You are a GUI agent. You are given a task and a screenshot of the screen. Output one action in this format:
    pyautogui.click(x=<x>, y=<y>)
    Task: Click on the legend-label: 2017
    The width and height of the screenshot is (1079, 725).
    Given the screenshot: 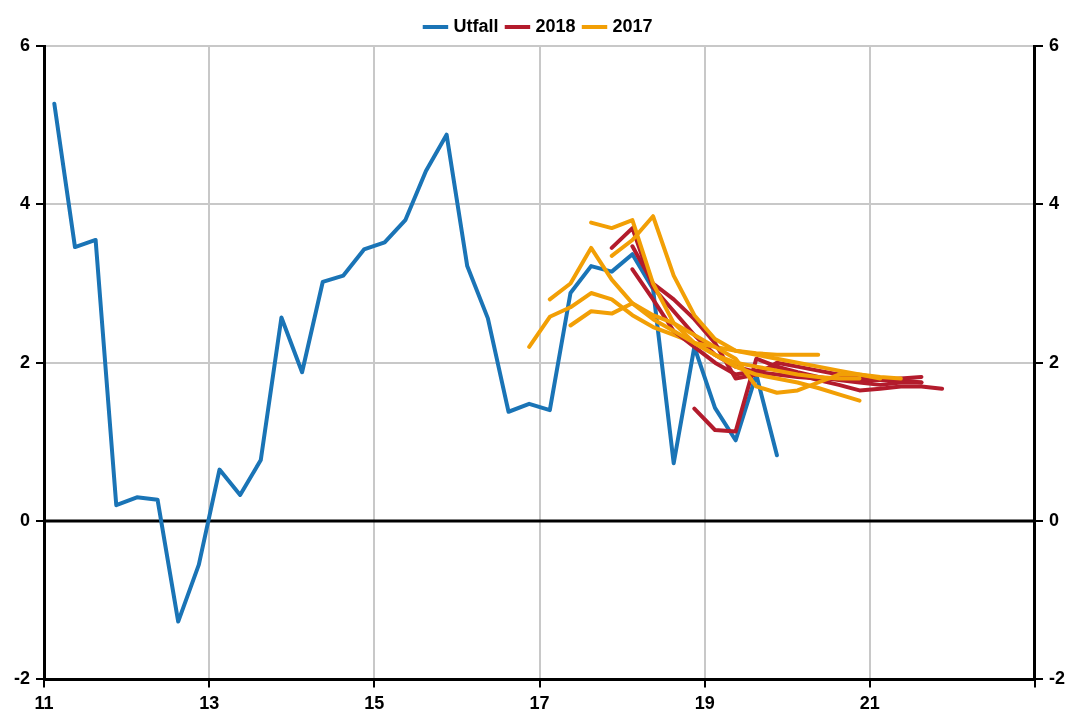 What is the action you would take?
    pyautogui.click(x=632, y=25)
    